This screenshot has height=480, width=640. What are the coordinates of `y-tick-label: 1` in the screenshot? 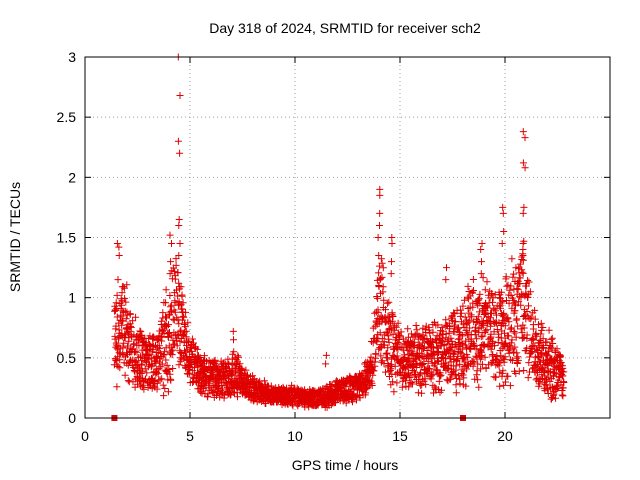 It's located at (72, 298).